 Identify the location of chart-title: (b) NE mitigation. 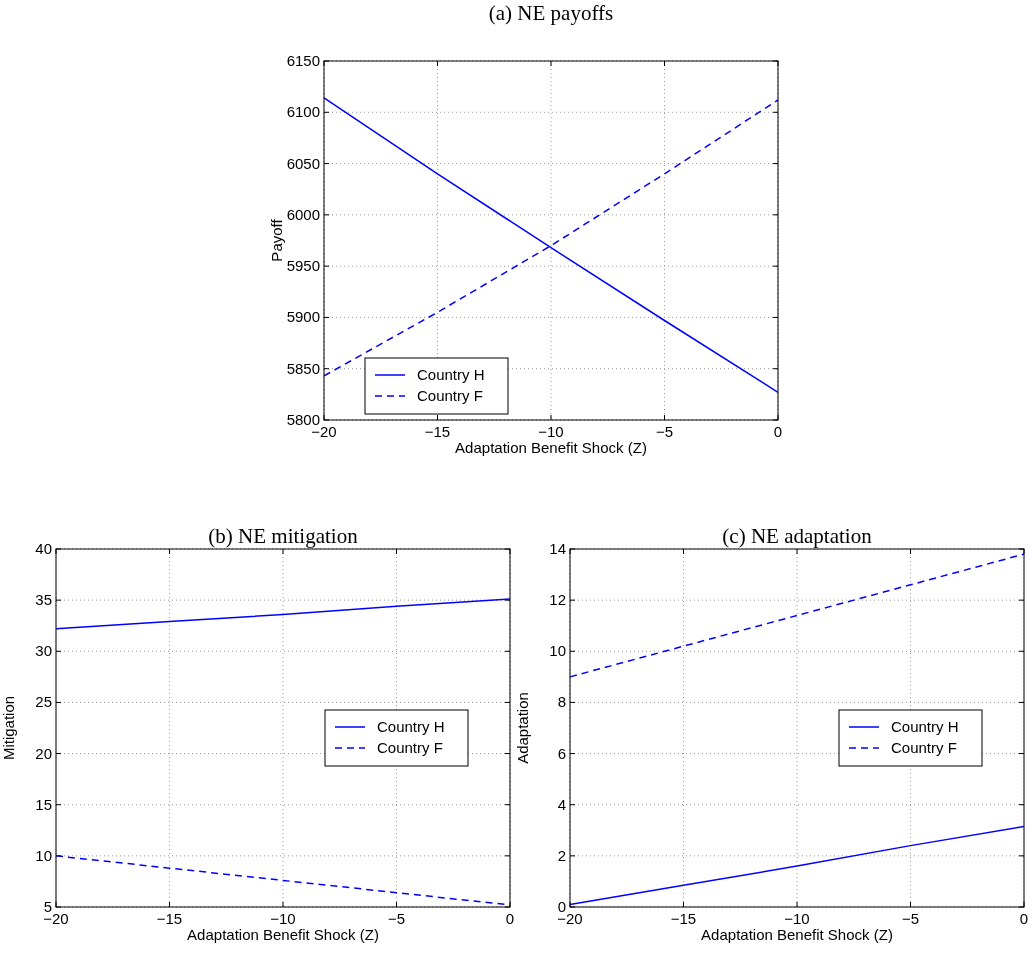
(283, 536).